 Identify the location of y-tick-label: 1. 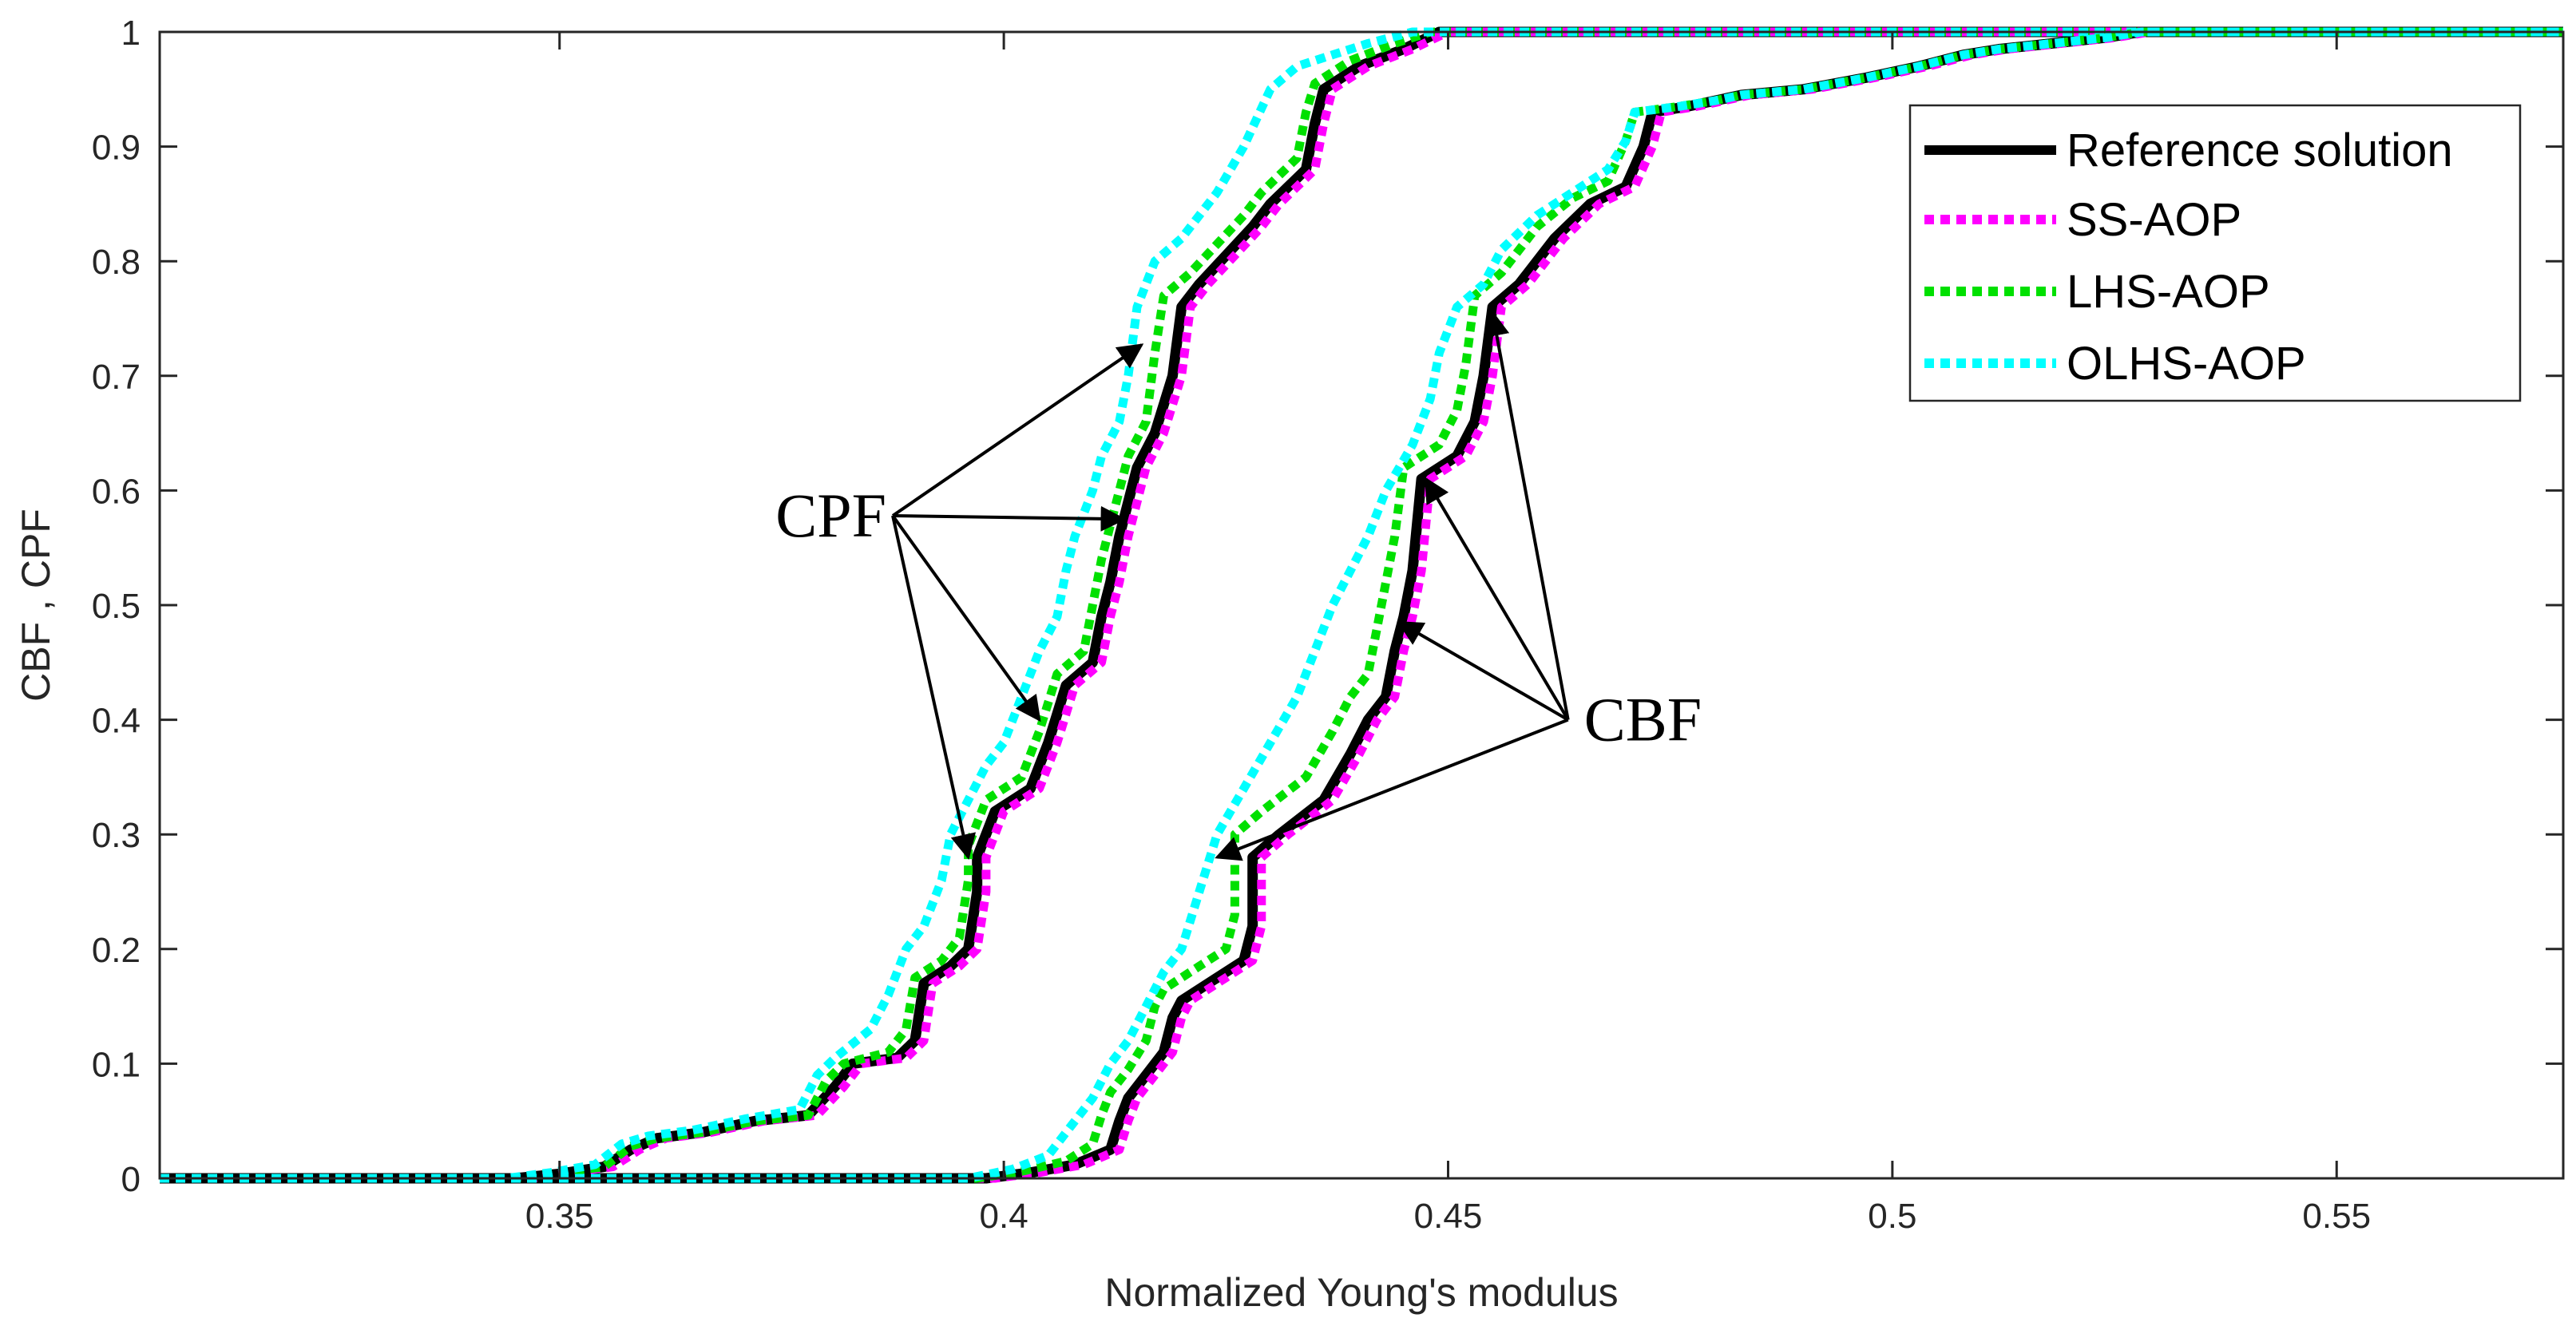
(131, 33).